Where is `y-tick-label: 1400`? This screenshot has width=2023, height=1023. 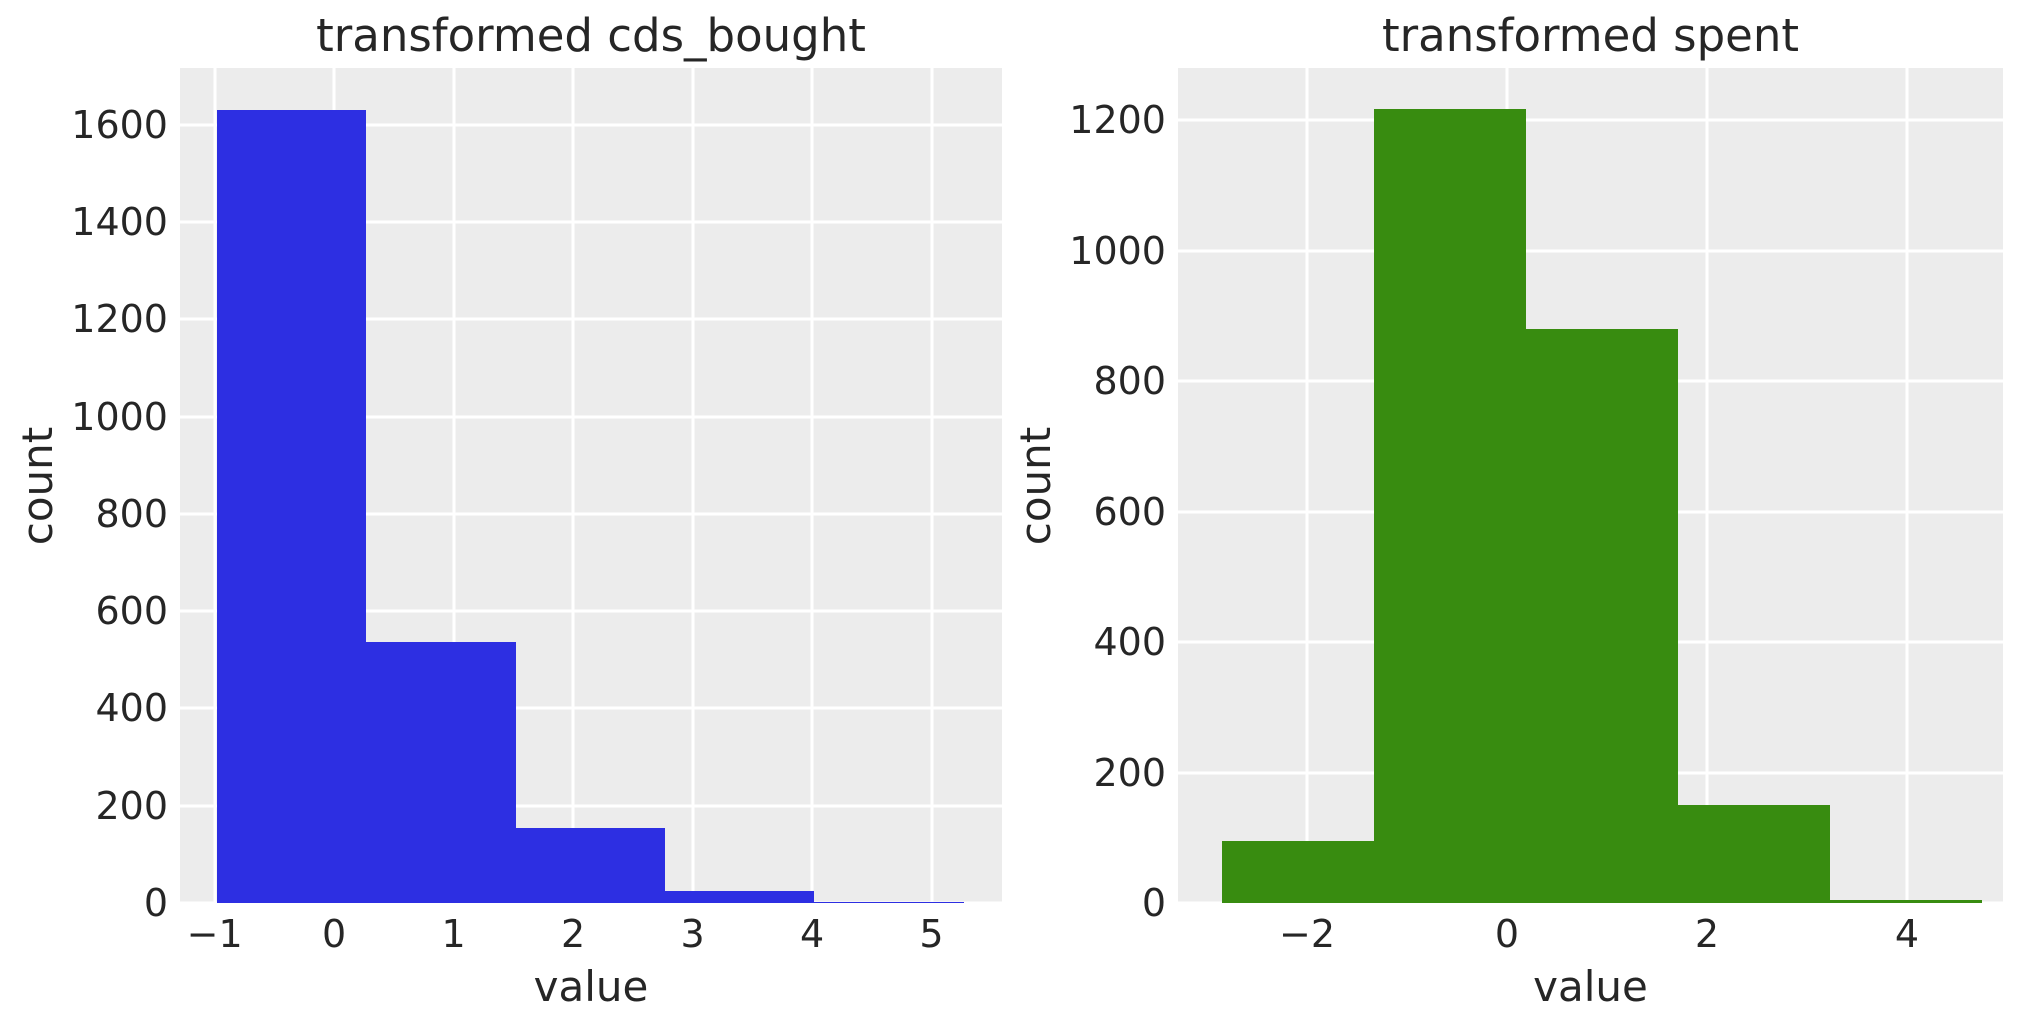 y-tick-label: 1400 is located at coordinates (119, 222).